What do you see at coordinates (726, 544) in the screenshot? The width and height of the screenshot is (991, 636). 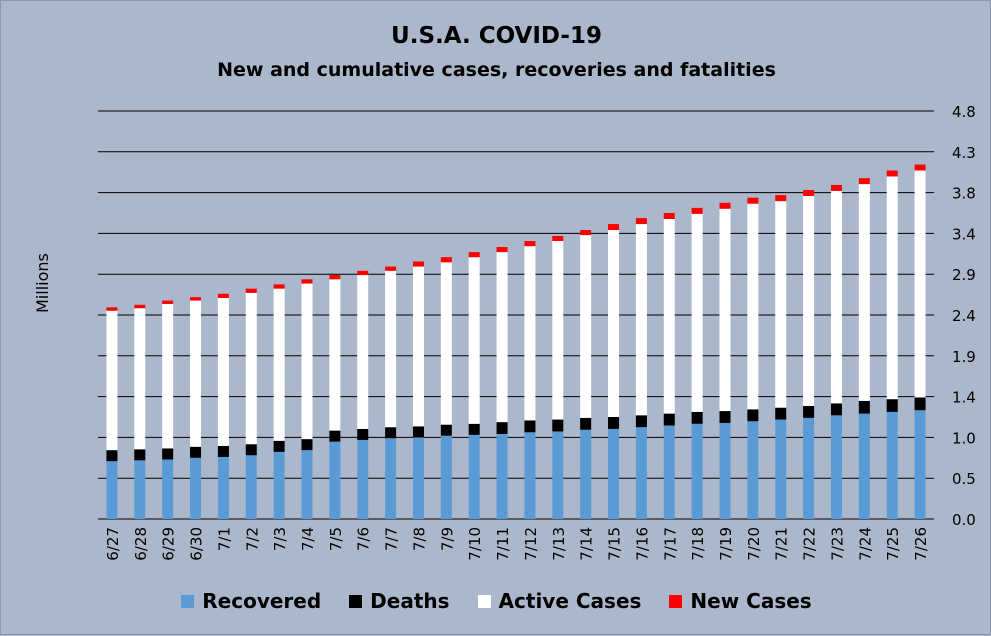 I see `x-tick-label: 7/19` at bounding box center [726, 544].